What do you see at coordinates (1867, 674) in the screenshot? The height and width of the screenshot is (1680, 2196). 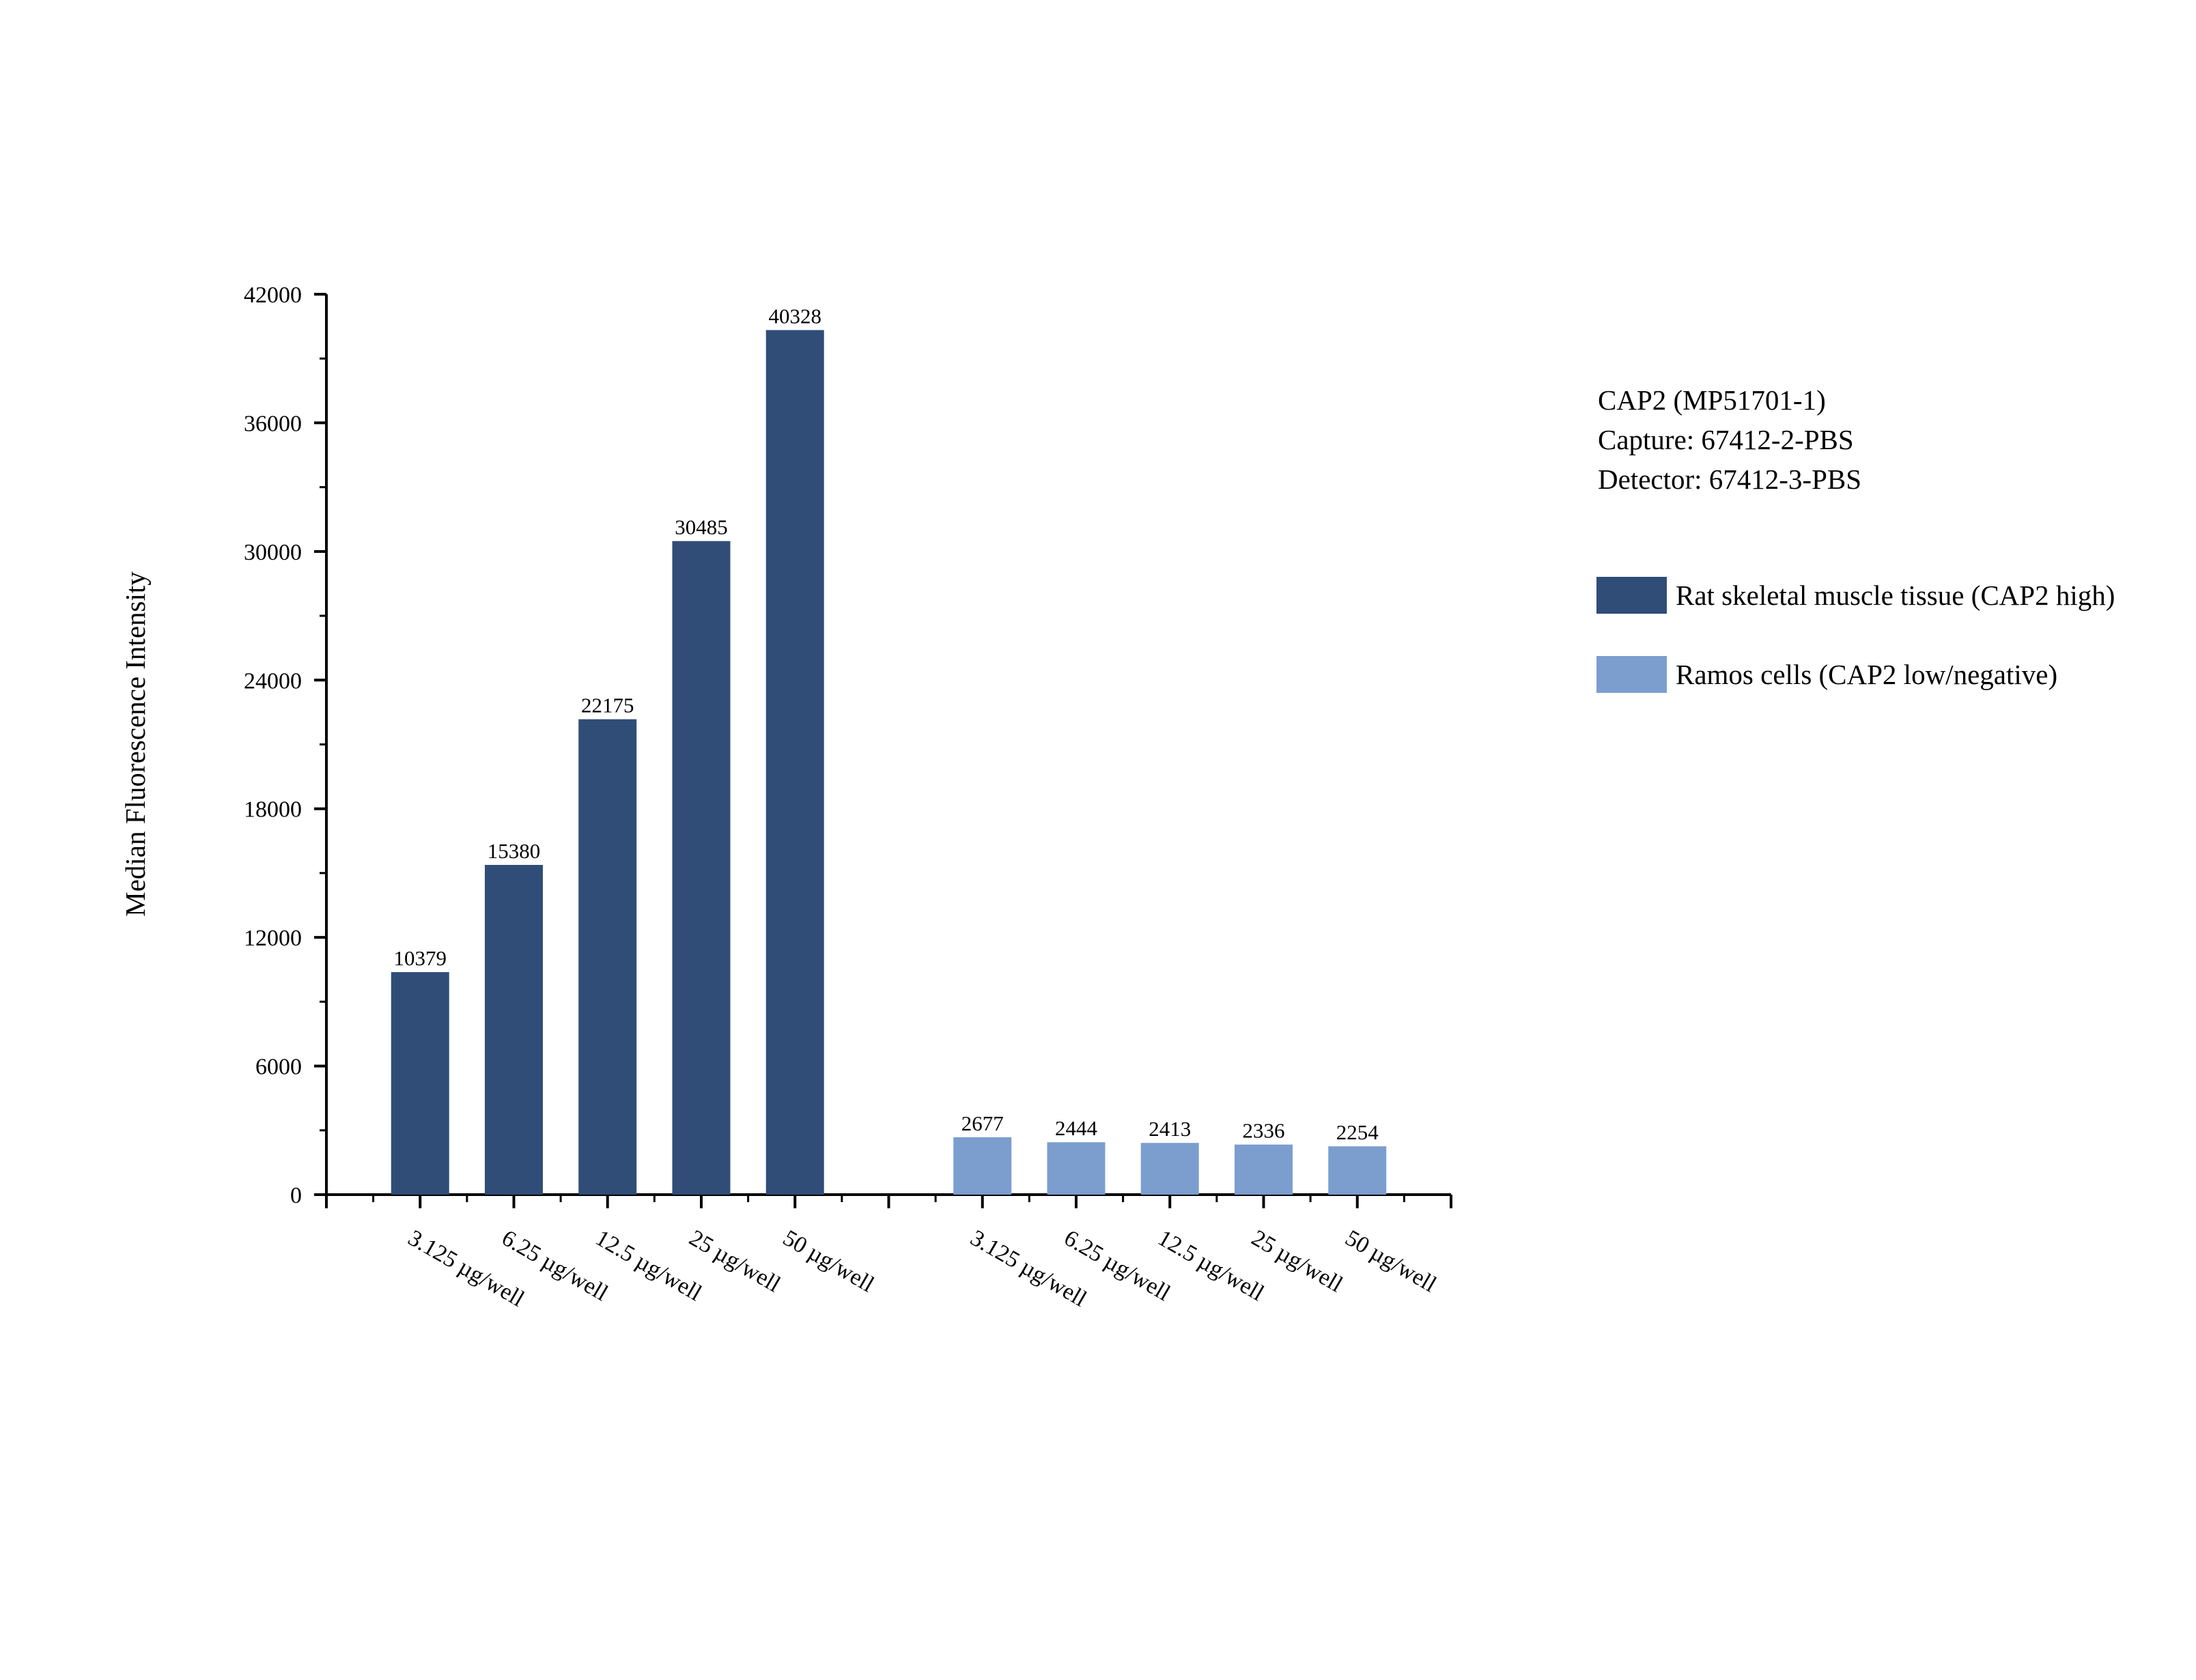 I see `legend-label: Ramos cells (CAP2 low/negative)` at bounding box center [1867, 674].